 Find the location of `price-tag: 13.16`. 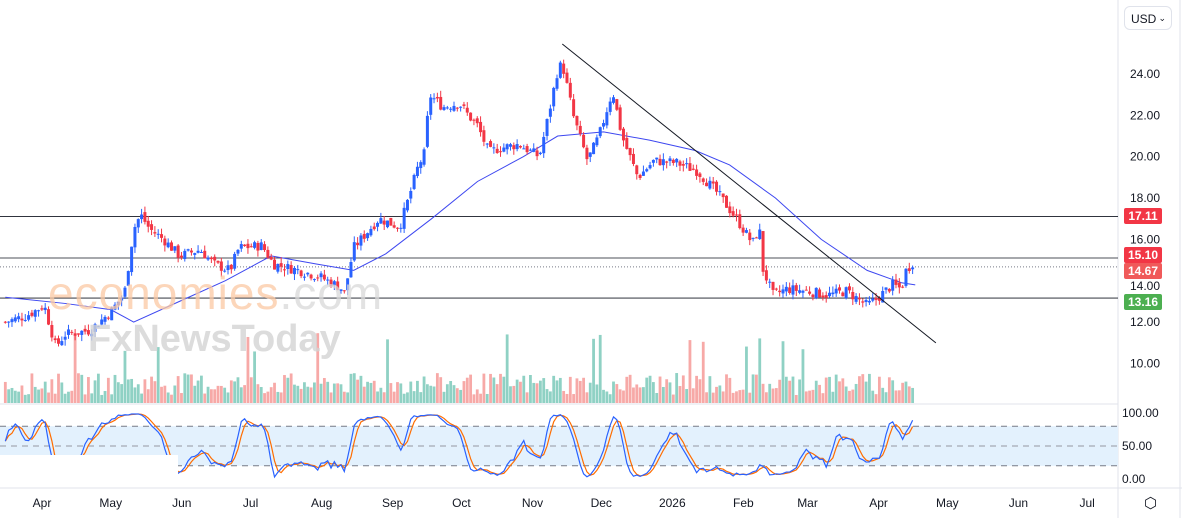

price-tag: 13.16 is located at coordinates (1143, 302).